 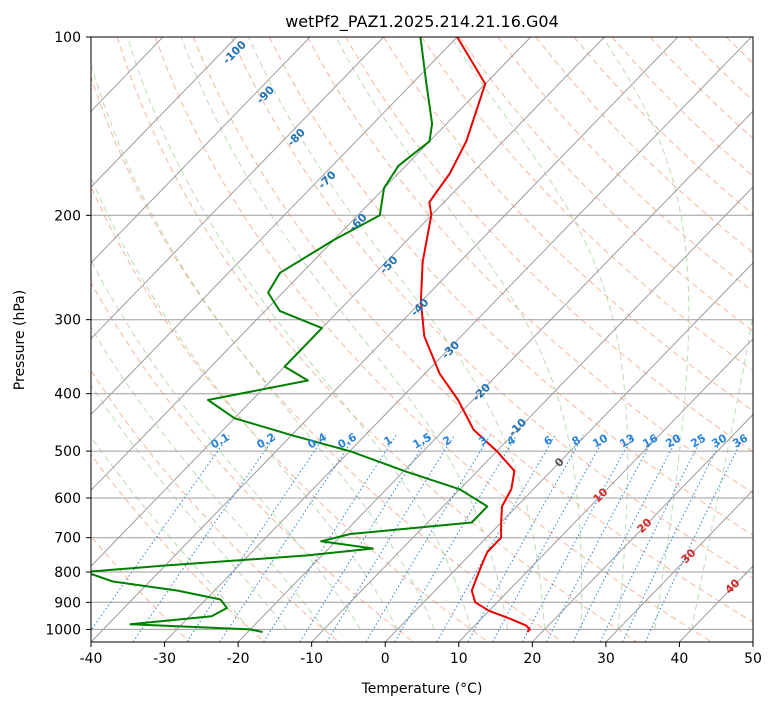 I want to click on x-tick-label: -10, so click(x=311, y=659).